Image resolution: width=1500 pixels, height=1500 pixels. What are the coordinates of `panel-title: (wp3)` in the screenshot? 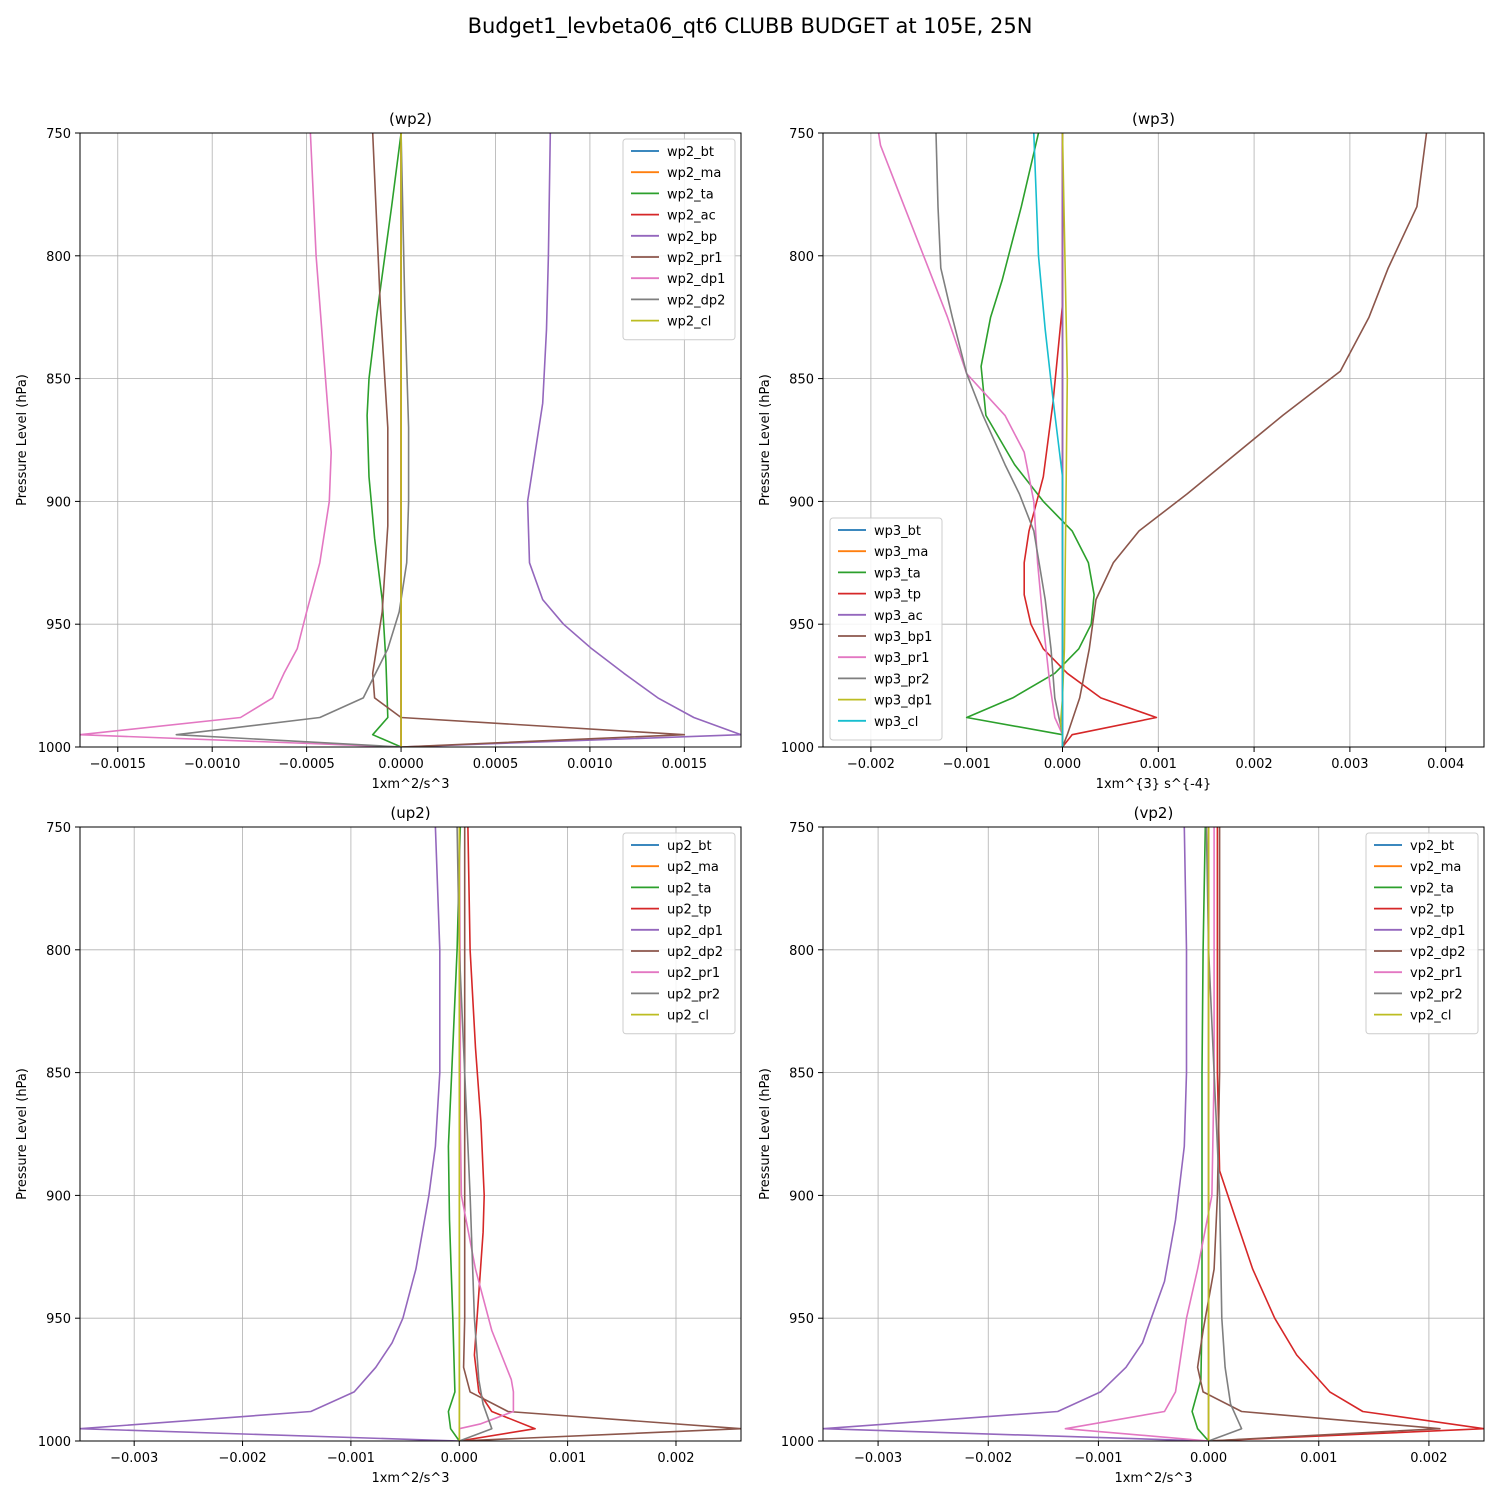 It's located at (1153, 119).